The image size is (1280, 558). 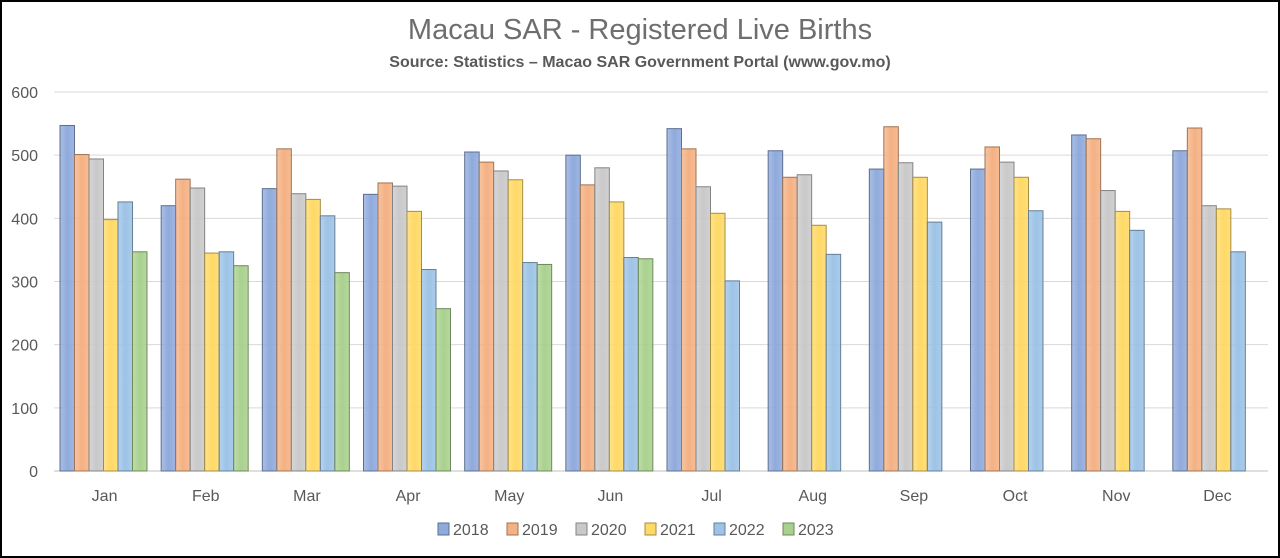 I want to click on bar-2018-feb, so click(x=168, y=338).